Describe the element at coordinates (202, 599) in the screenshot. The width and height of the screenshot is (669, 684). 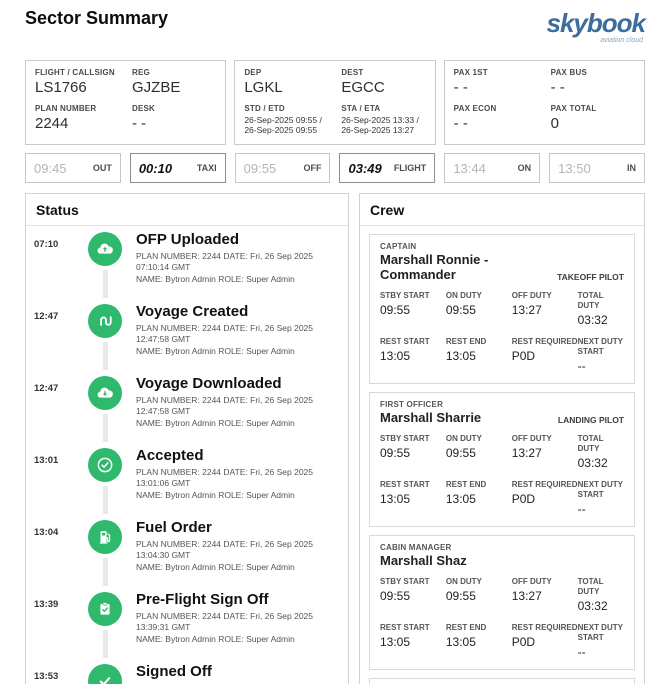
I see `status-title: Pre-Flight Sign Off` at that location.